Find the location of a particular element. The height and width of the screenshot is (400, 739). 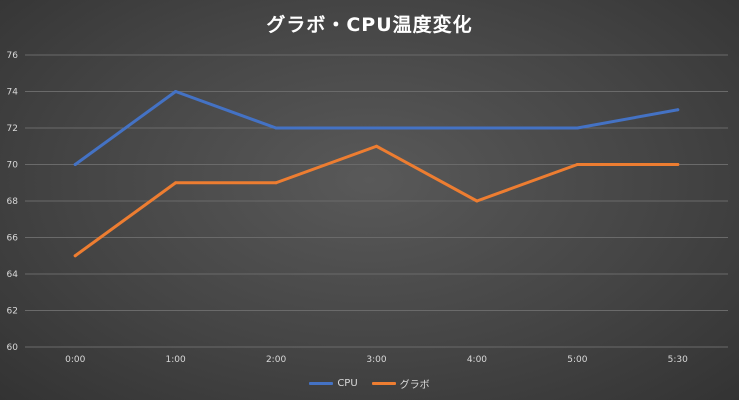

chart-title: グラボ・CPU温度変化 is located at coordinates (369, 25).